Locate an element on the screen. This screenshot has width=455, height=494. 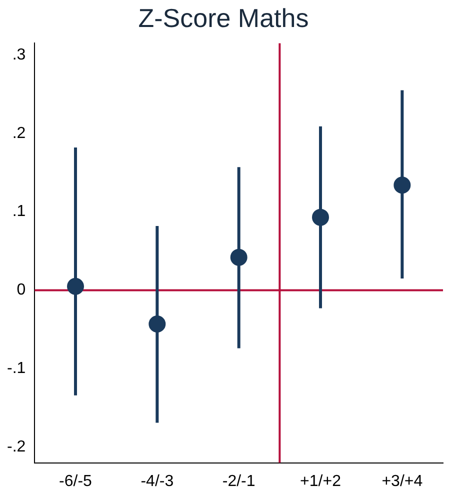
chart-title: Z-Score Maths is located at coordinates (223, 17).